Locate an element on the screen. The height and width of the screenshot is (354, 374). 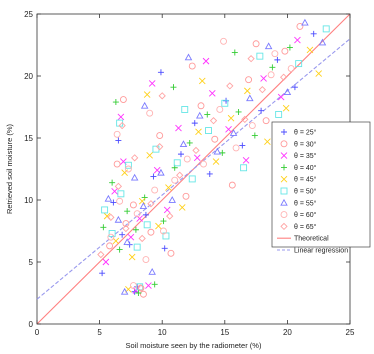
legend-label: θ = 50° is located at coordinates (305, 192).